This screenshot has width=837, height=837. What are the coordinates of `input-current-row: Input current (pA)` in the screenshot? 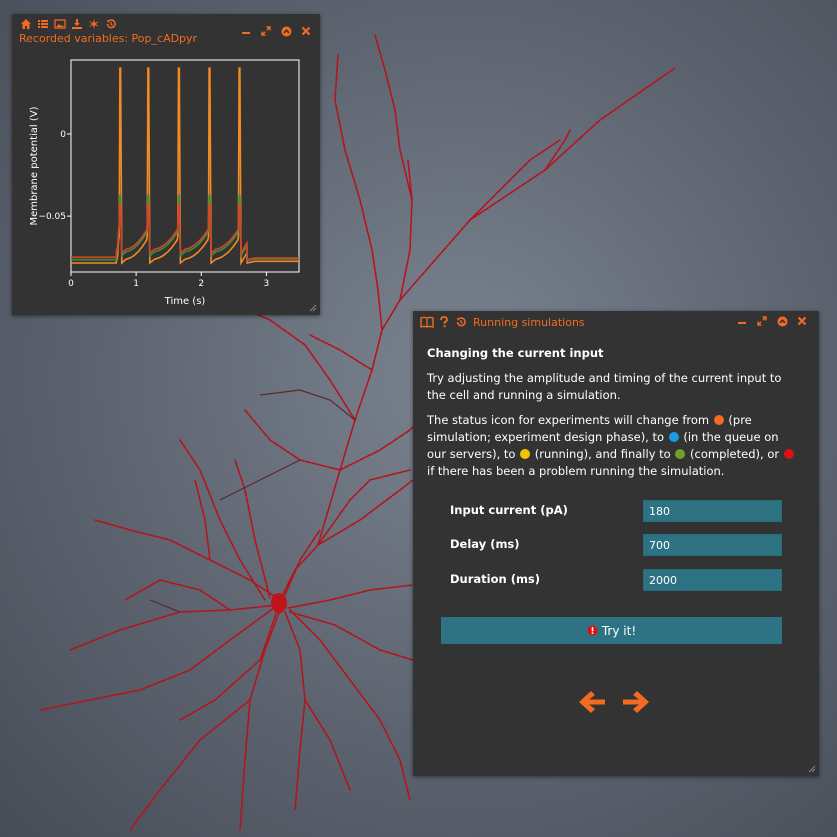 It's located at (616, 511).